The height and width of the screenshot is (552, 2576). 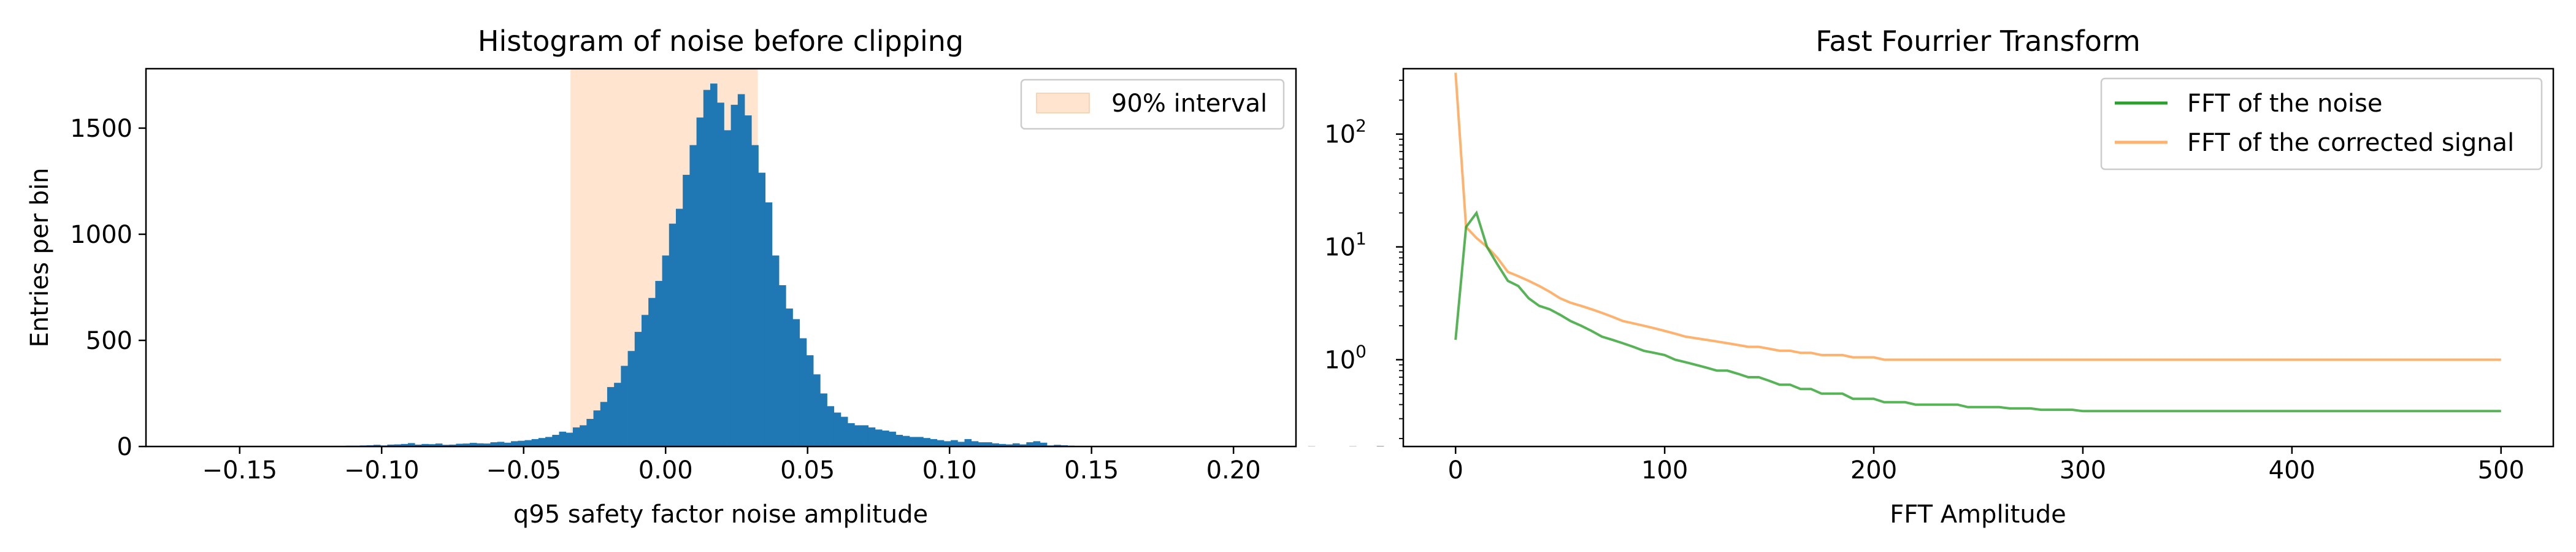 I want to click on legend-label-fft-corrected: FFT of the corrected signal, so click(x=2350, y=143).